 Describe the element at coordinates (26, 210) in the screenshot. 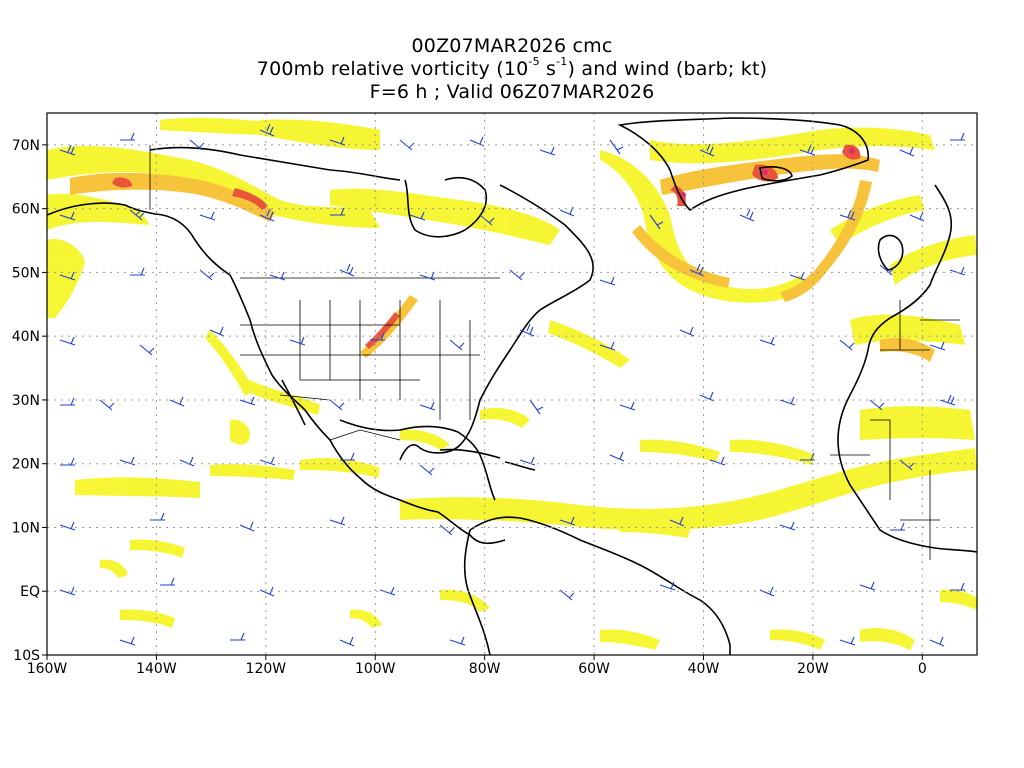

I see `lat-label: 60N` at that location.